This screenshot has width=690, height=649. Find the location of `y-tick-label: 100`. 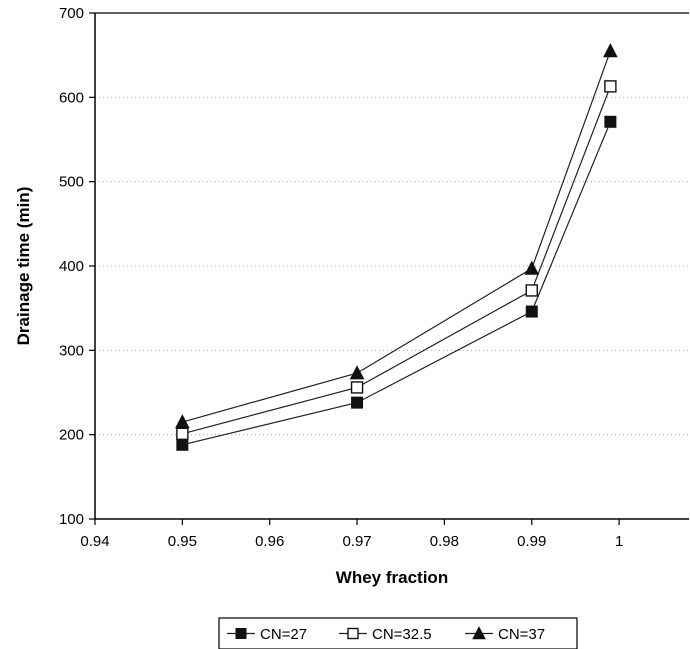

y-tick-label: 100 is located at coordinates (71, 519).